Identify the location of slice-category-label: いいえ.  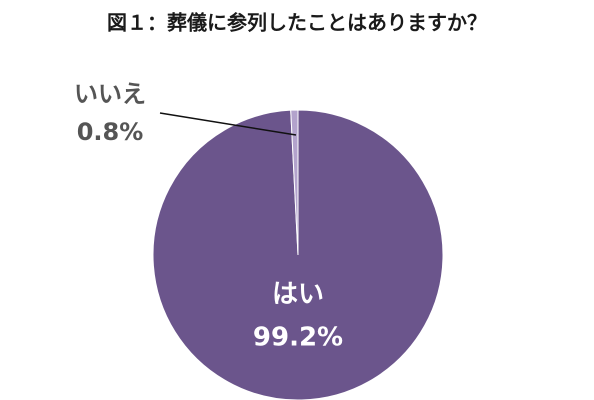
(110, 94).